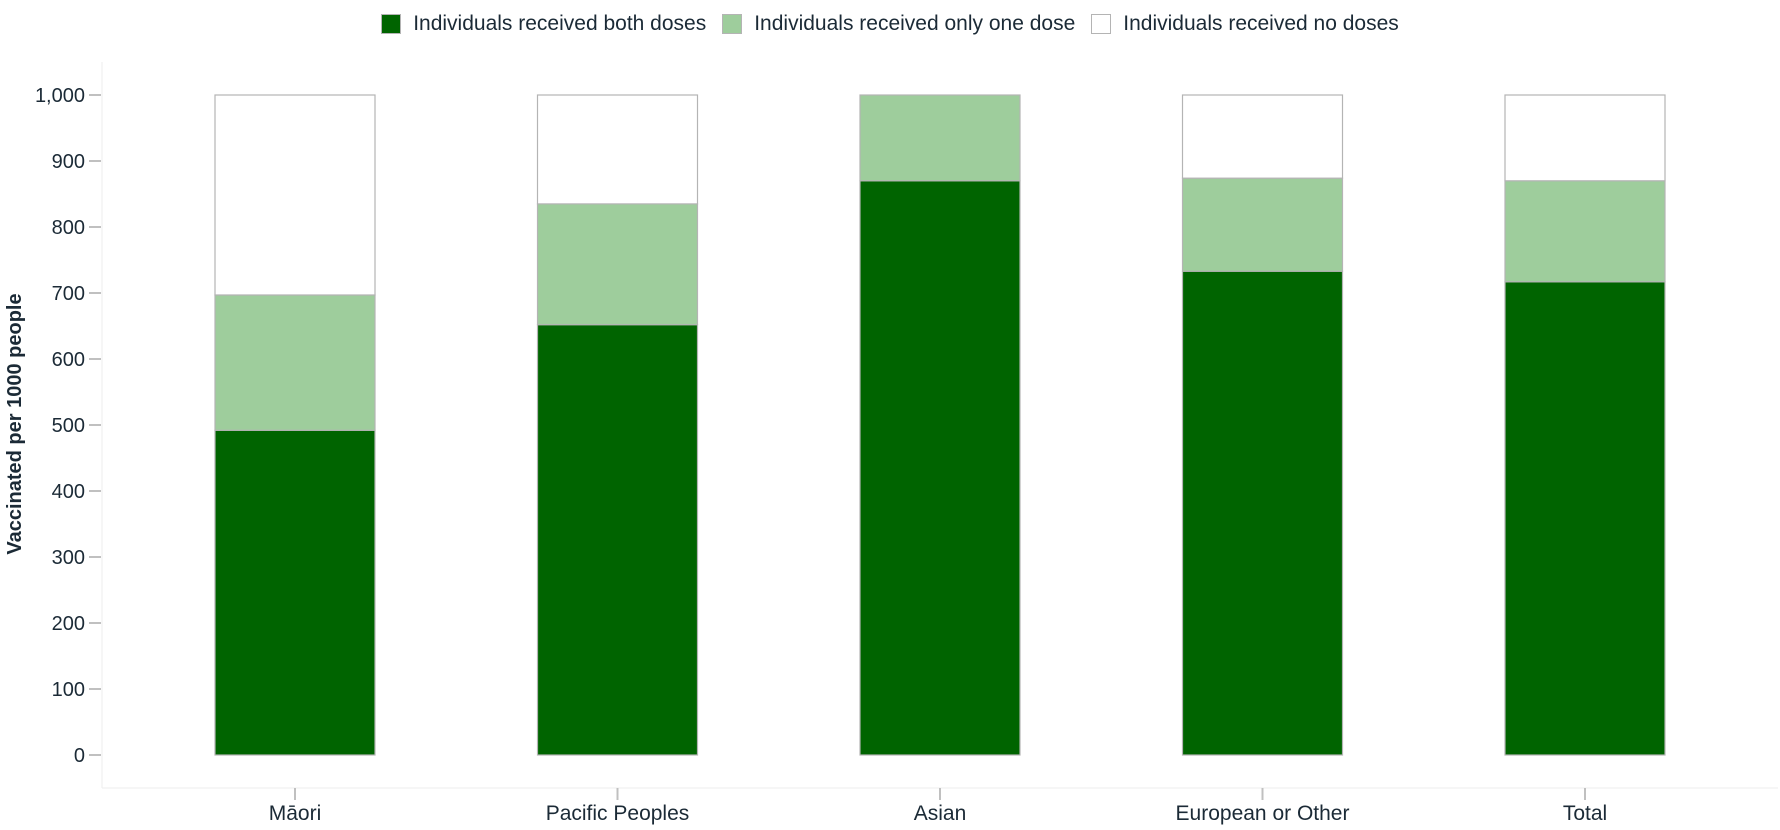 Image resolution: width=1780 pixels, height=830 pixels. What do you see at coordinates (68, 228) in the screenshot?
I see `y-tick-label: 800` at bounding box center [68, 228].